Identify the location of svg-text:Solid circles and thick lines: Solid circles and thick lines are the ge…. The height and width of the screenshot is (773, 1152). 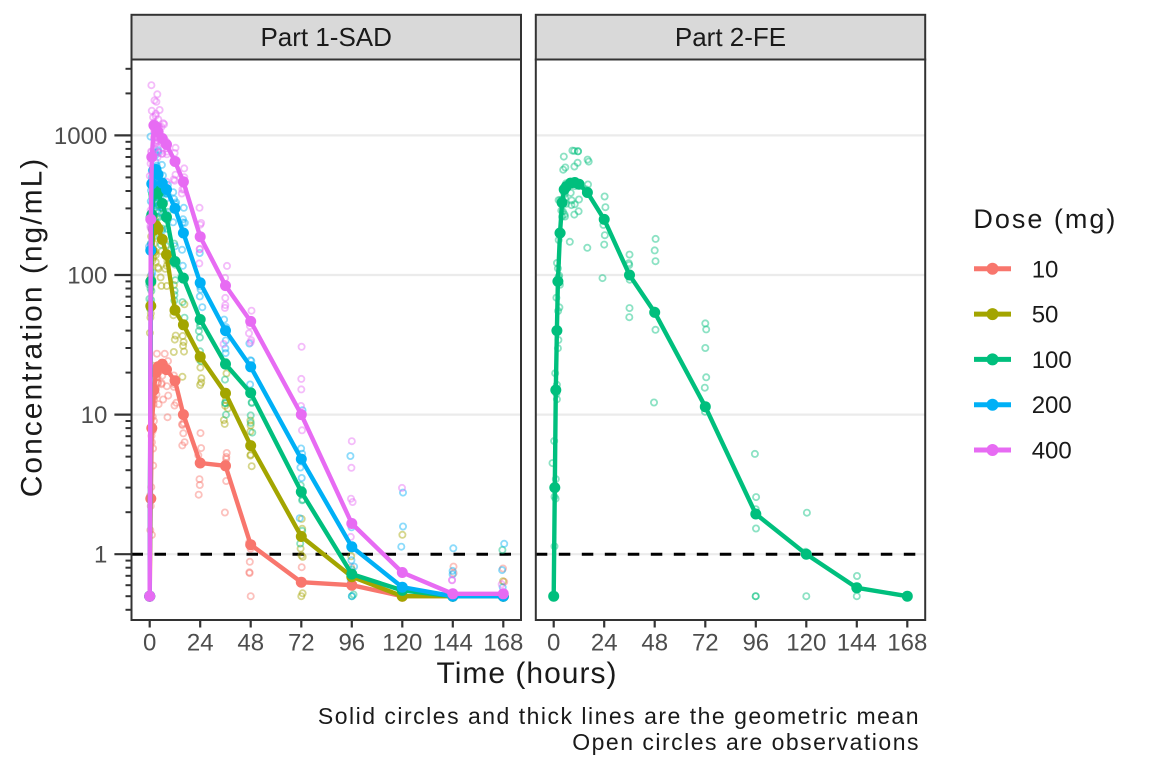
(619, 716).